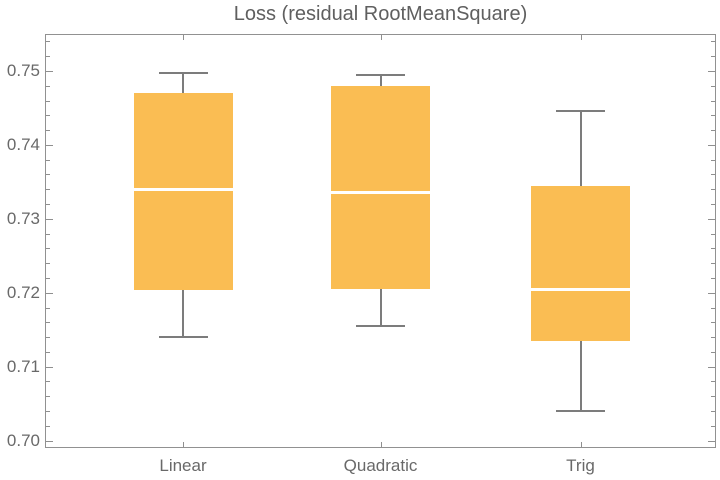  What do you see at coordinates (580, 465) in the screenshot?
I see `x-category-label: Trig` at bounding box center [580, 465].